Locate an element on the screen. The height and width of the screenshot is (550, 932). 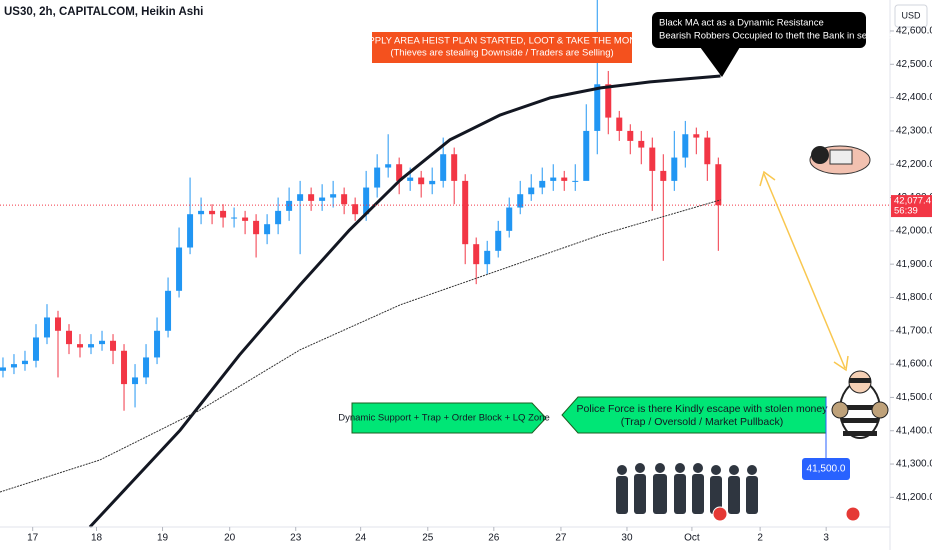
x-tick-label: 30 is located at coordinates (627, 538).